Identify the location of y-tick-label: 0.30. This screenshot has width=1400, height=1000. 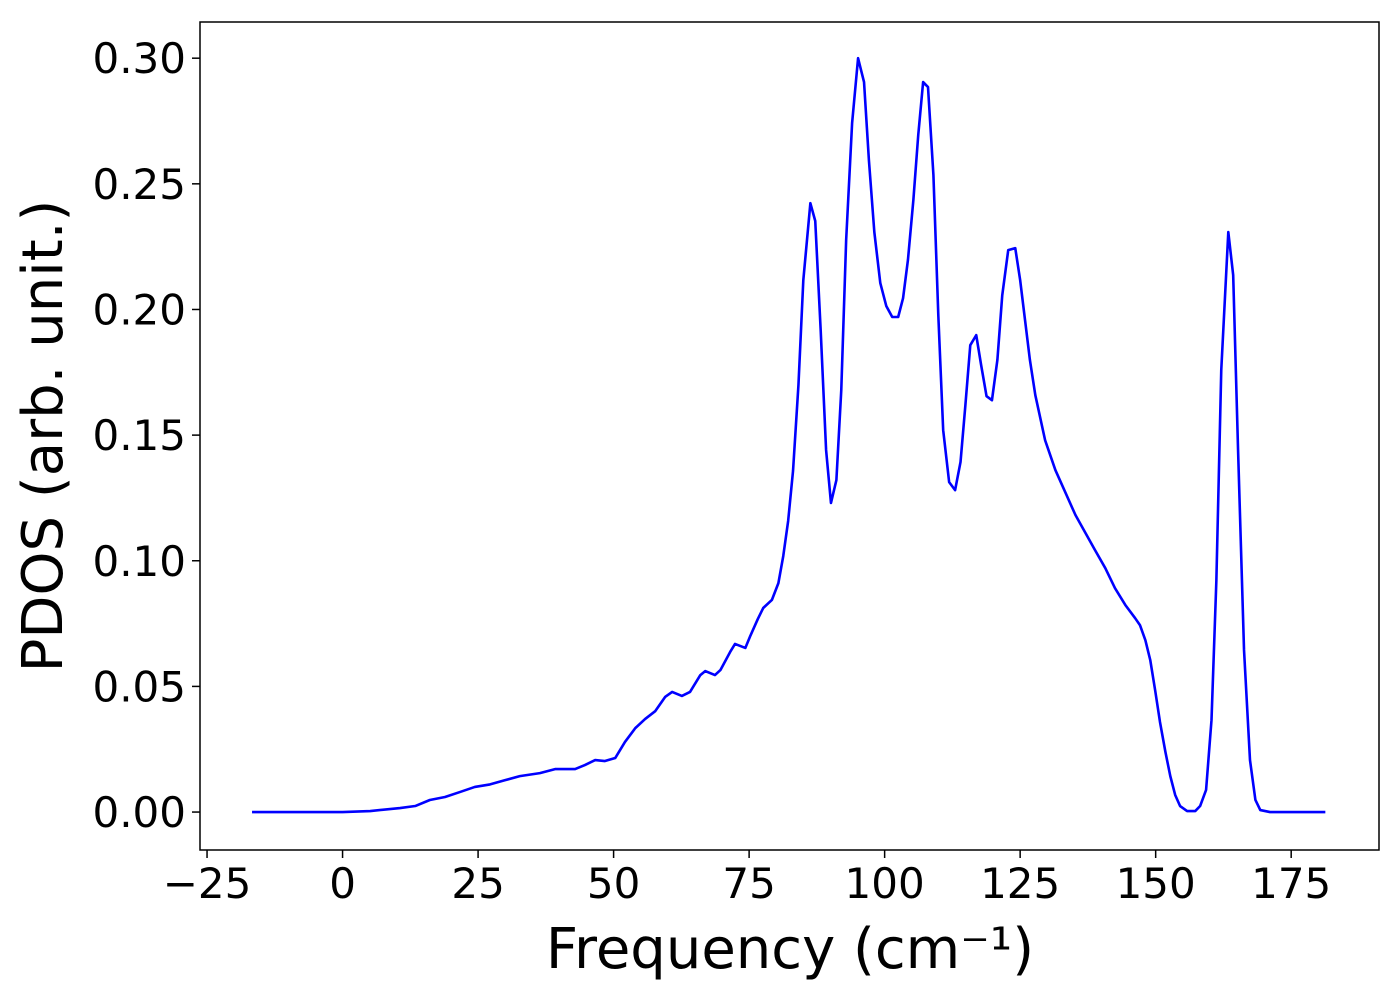
(139, 58).